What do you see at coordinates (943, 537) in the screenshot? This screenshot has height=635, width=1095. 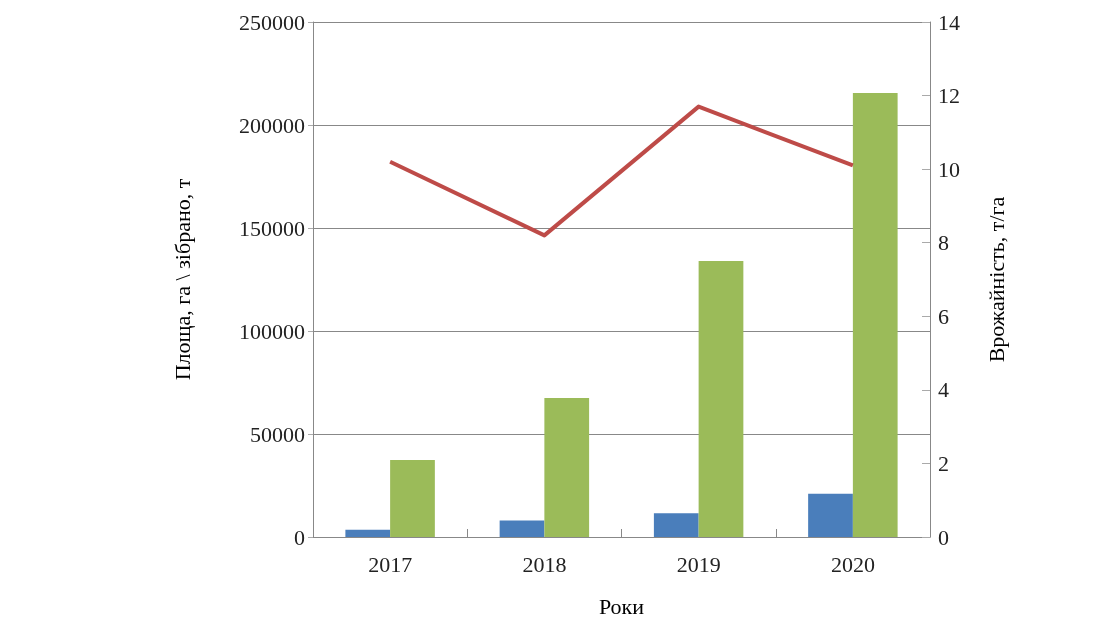 I see `y2-tick-label: 0` at bounding box center [943, 537].